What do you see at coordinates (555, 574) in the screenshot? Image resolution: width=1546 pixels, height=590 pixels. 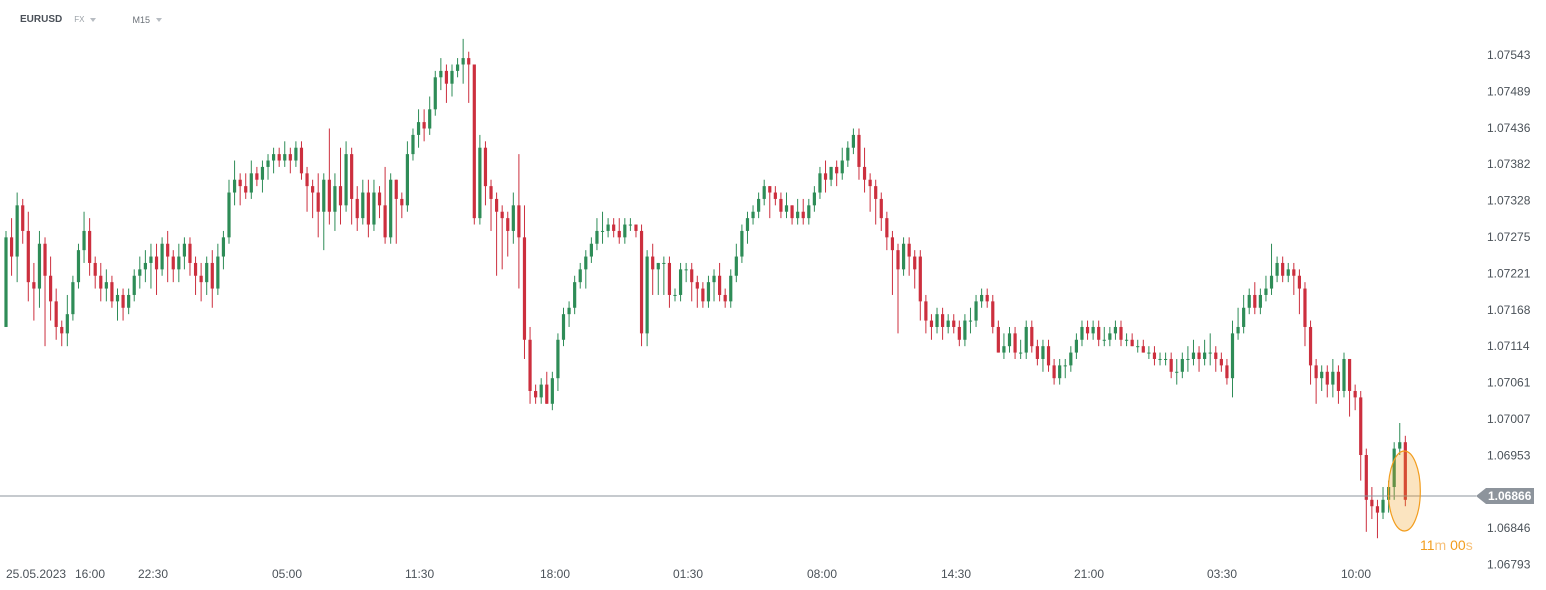 I see `x-tick-label: 18:00` at bounding box center [555, 574].